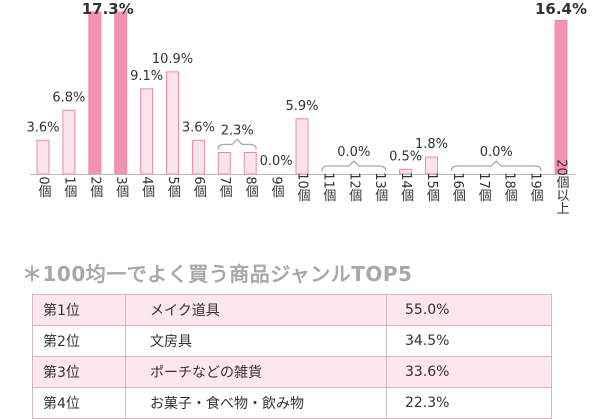  Describe the element at coordinates (79, 372) in the screenshot. I see `rank-cell: 第3位` at that location.